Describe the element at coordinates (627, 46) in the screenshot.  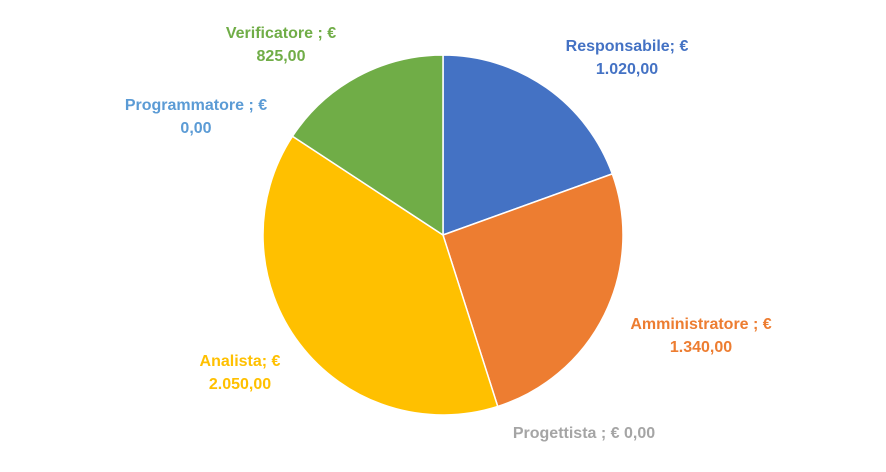
I see `data-label-responsabile-name: Responsabile; €` at that location.